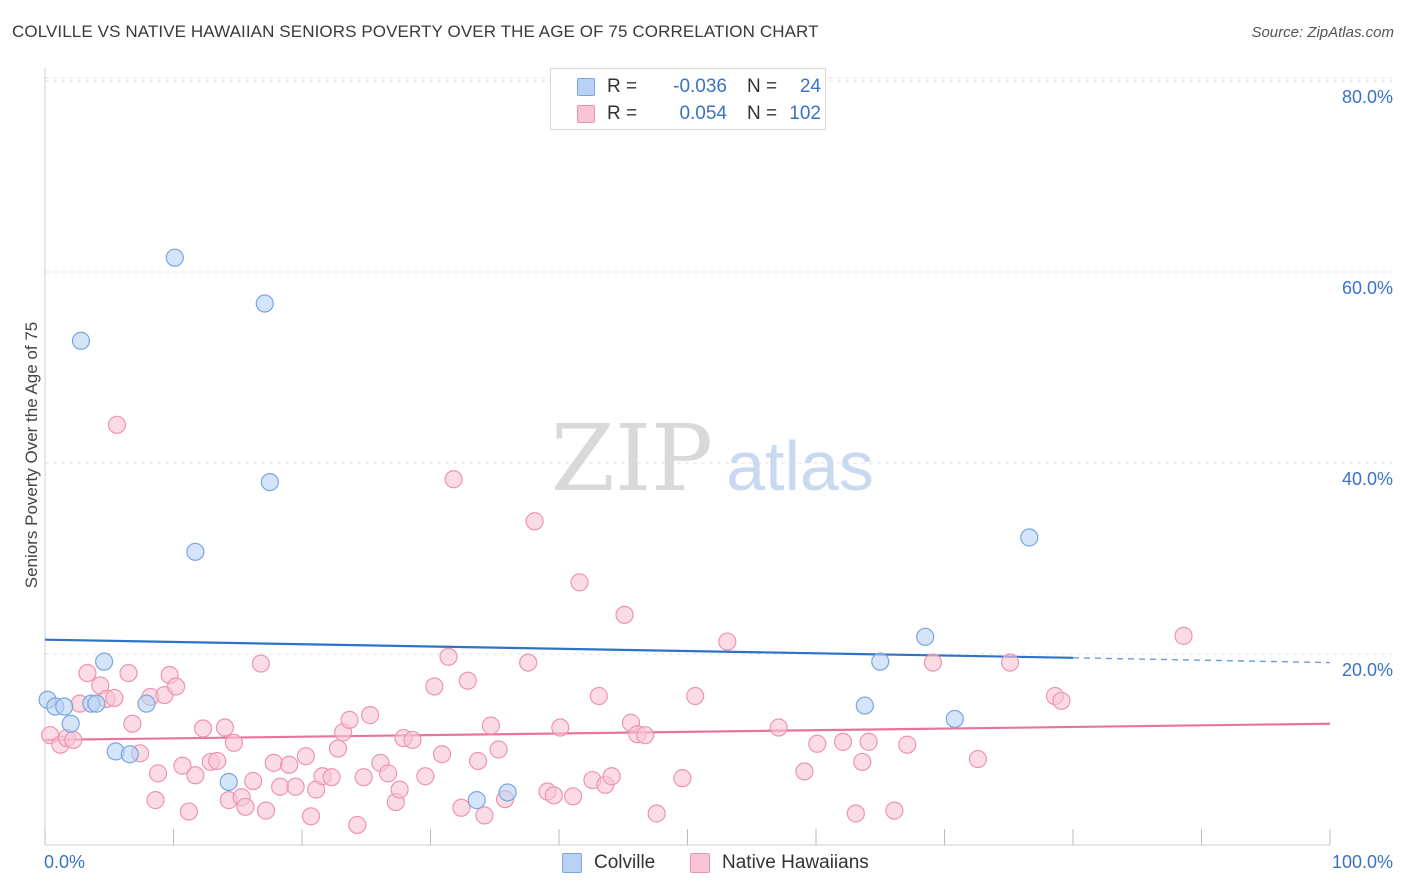 The width and height of the screenshot is (1406, 892). What do you see at coordinates (586, 87) in the screenshot?
I see `colville-swatch` at bounding box center [586, 87].